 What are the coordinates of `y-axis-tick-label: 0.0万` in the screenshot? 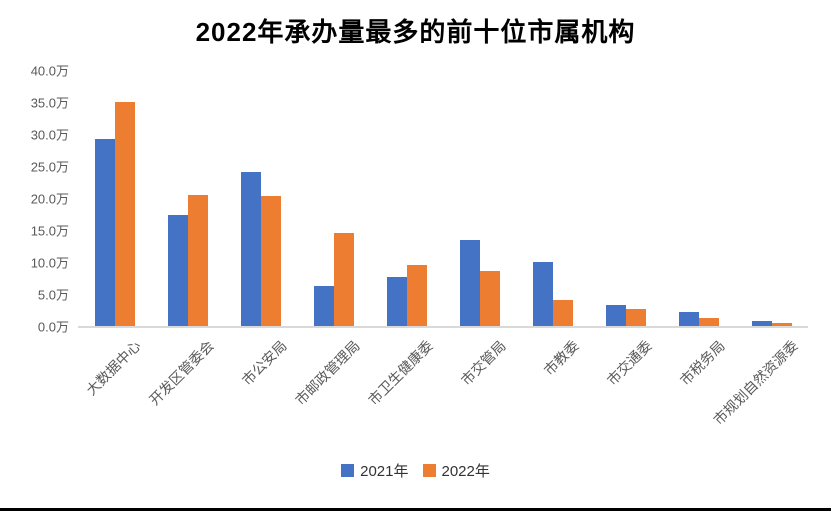 It's located at (53, 327).